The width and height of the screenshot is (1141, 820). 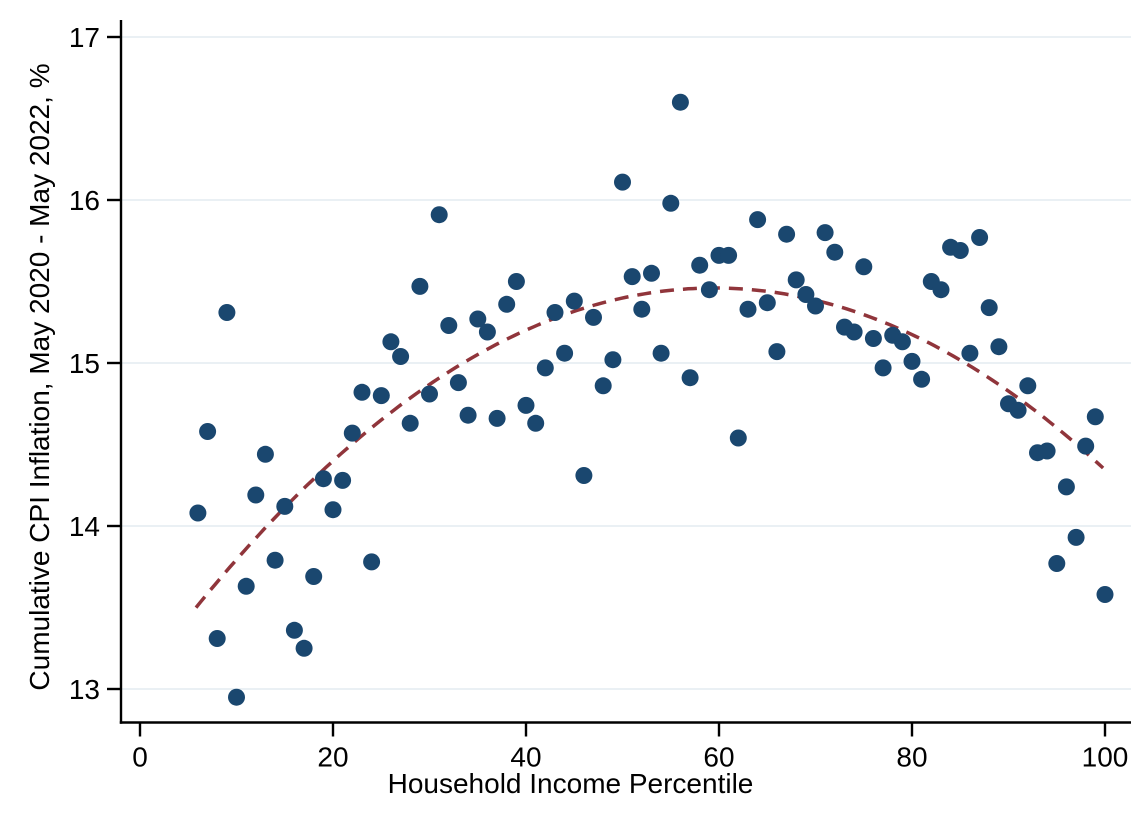 I want to click on y-tick-label: 16, so click(x=84, y=200).